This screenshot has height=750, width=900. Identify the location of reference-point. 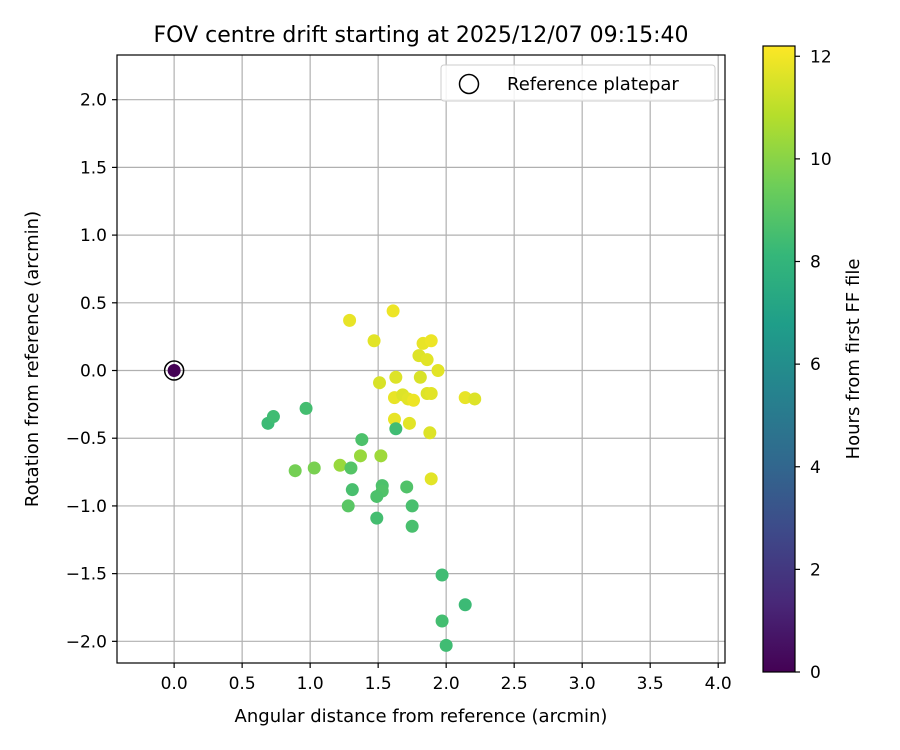
(174, 371).